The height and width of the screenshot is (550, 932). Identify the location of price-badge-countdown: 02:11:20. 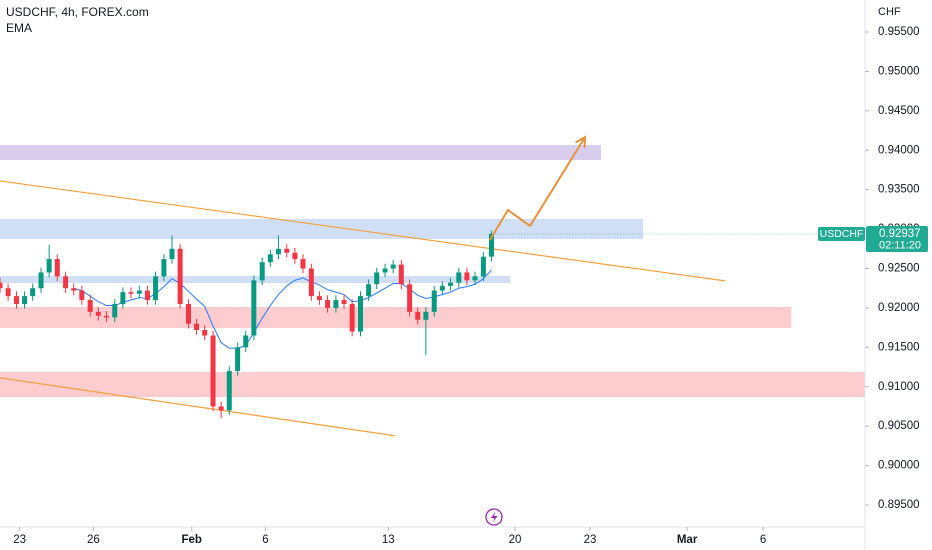
(900, 245).